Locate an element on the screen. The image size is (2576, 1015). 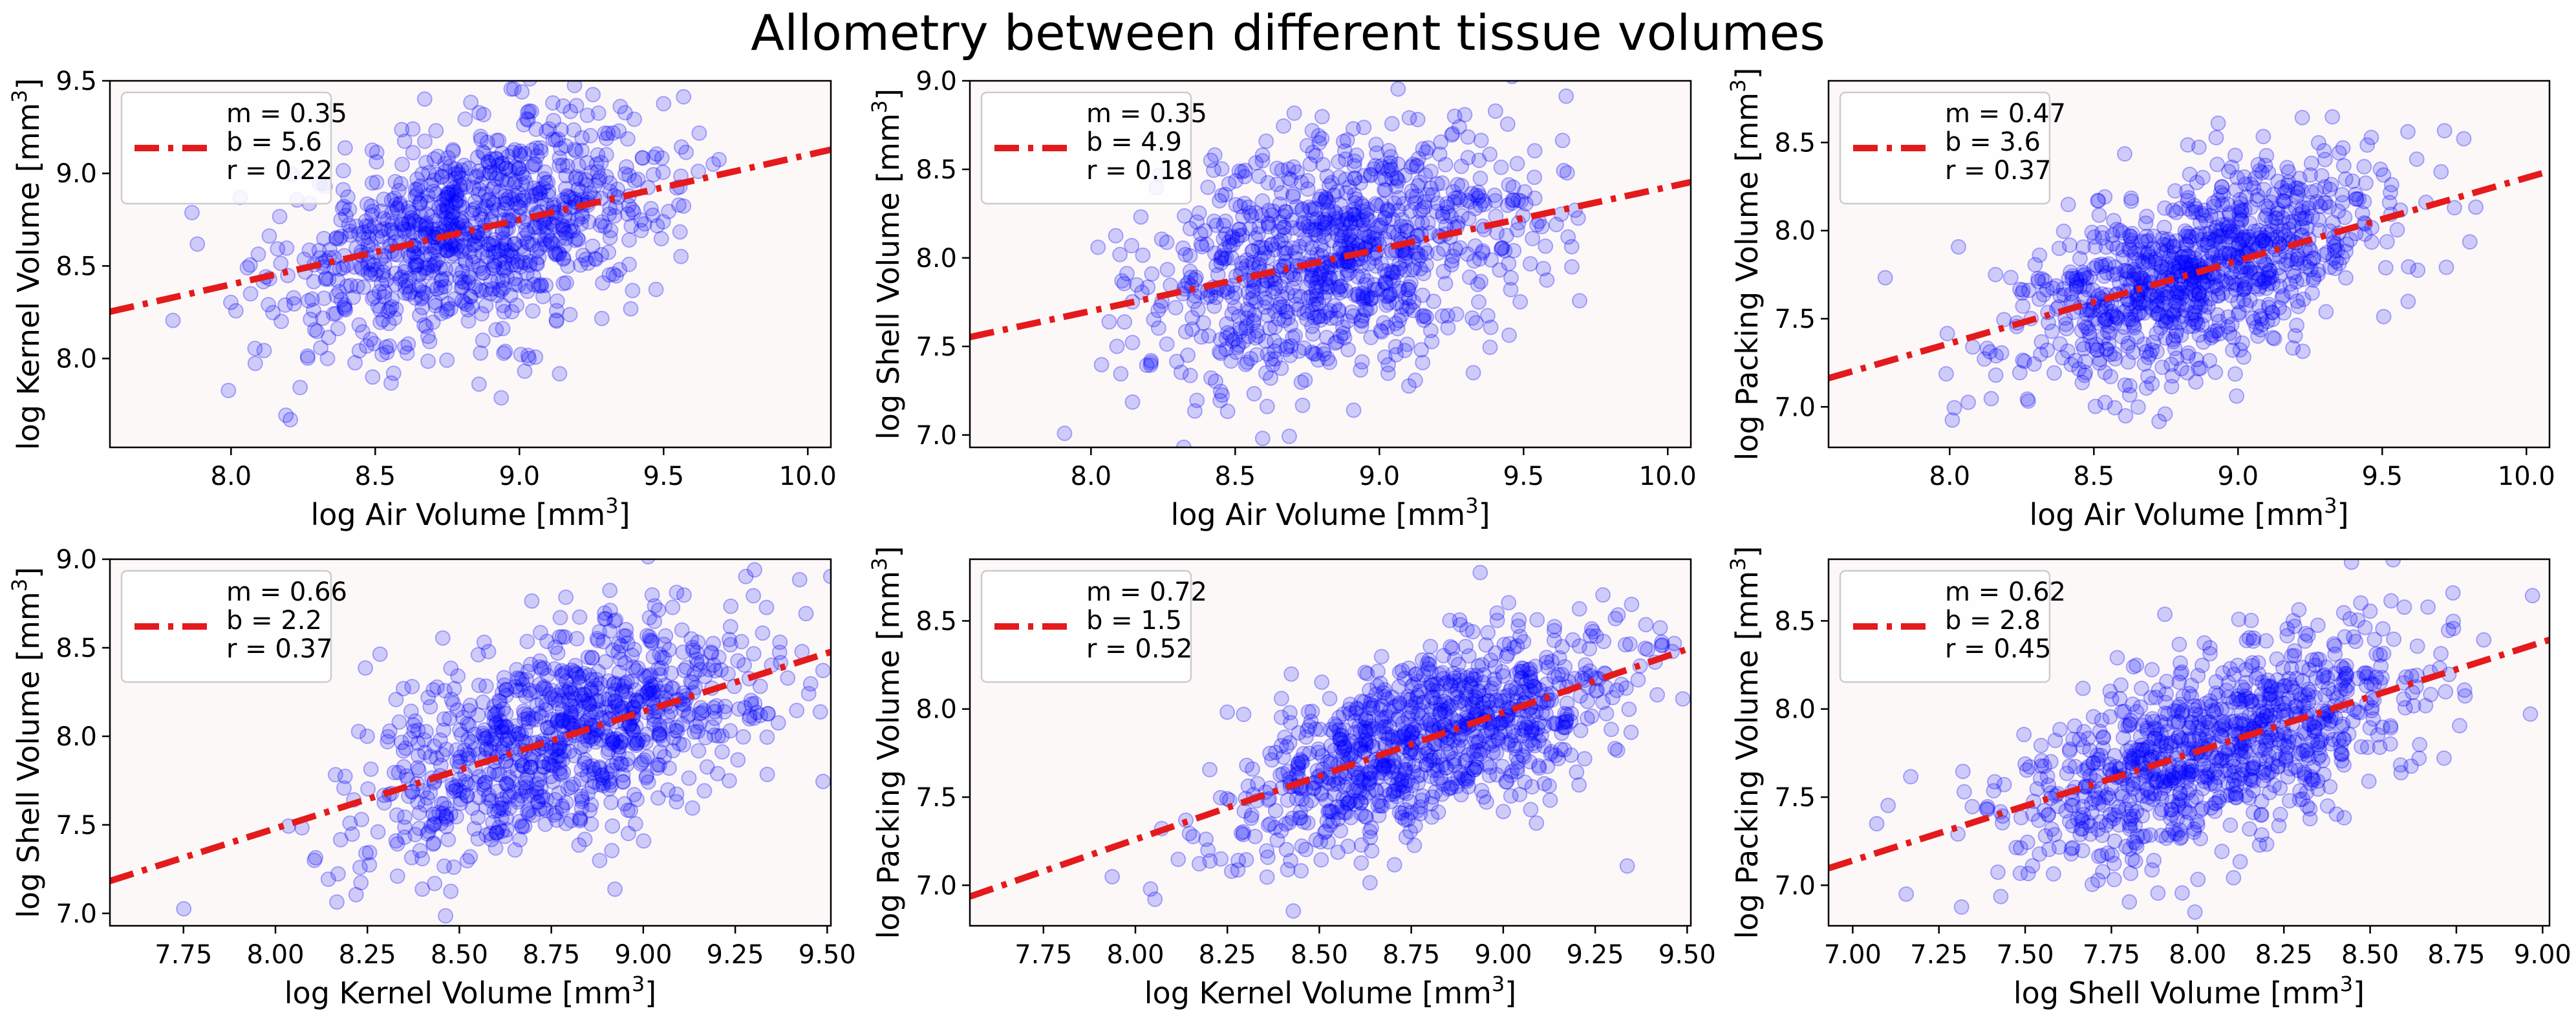
x-tick-label: 8.75 is located at coordinates (1411, 955).